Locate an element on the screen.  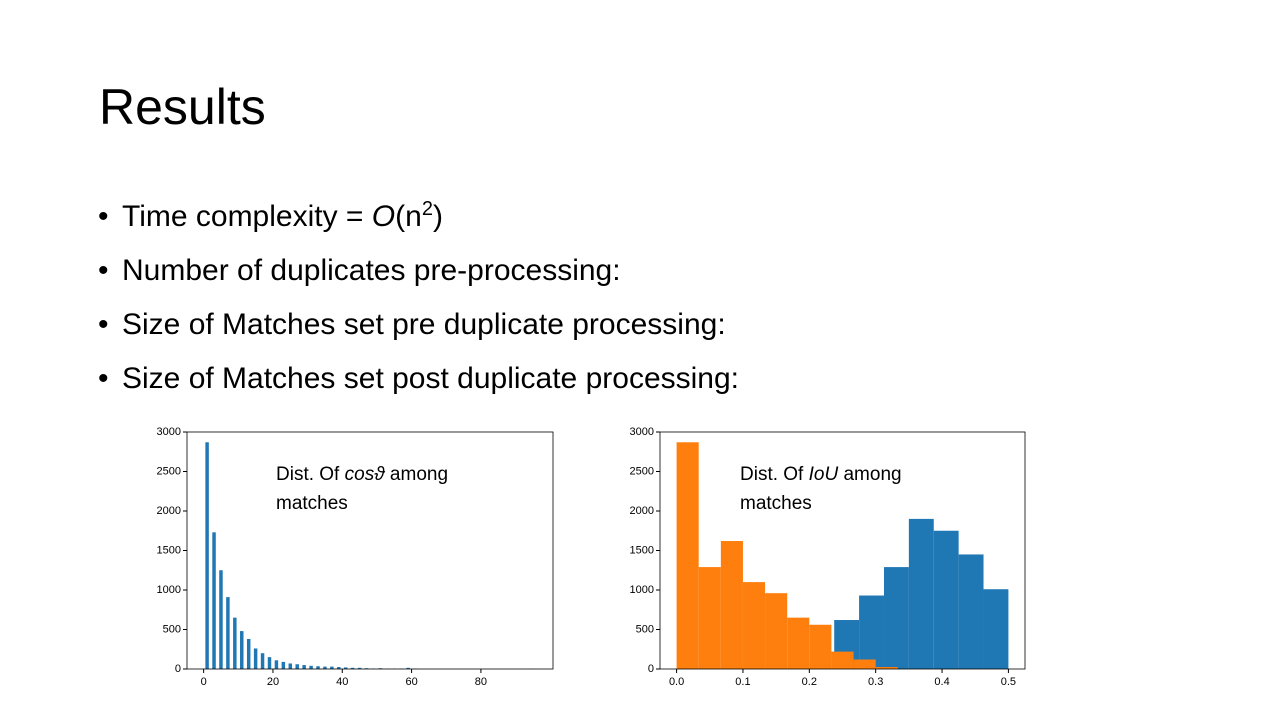
x-tick-label: 40 is located at coordinates (342, 682).